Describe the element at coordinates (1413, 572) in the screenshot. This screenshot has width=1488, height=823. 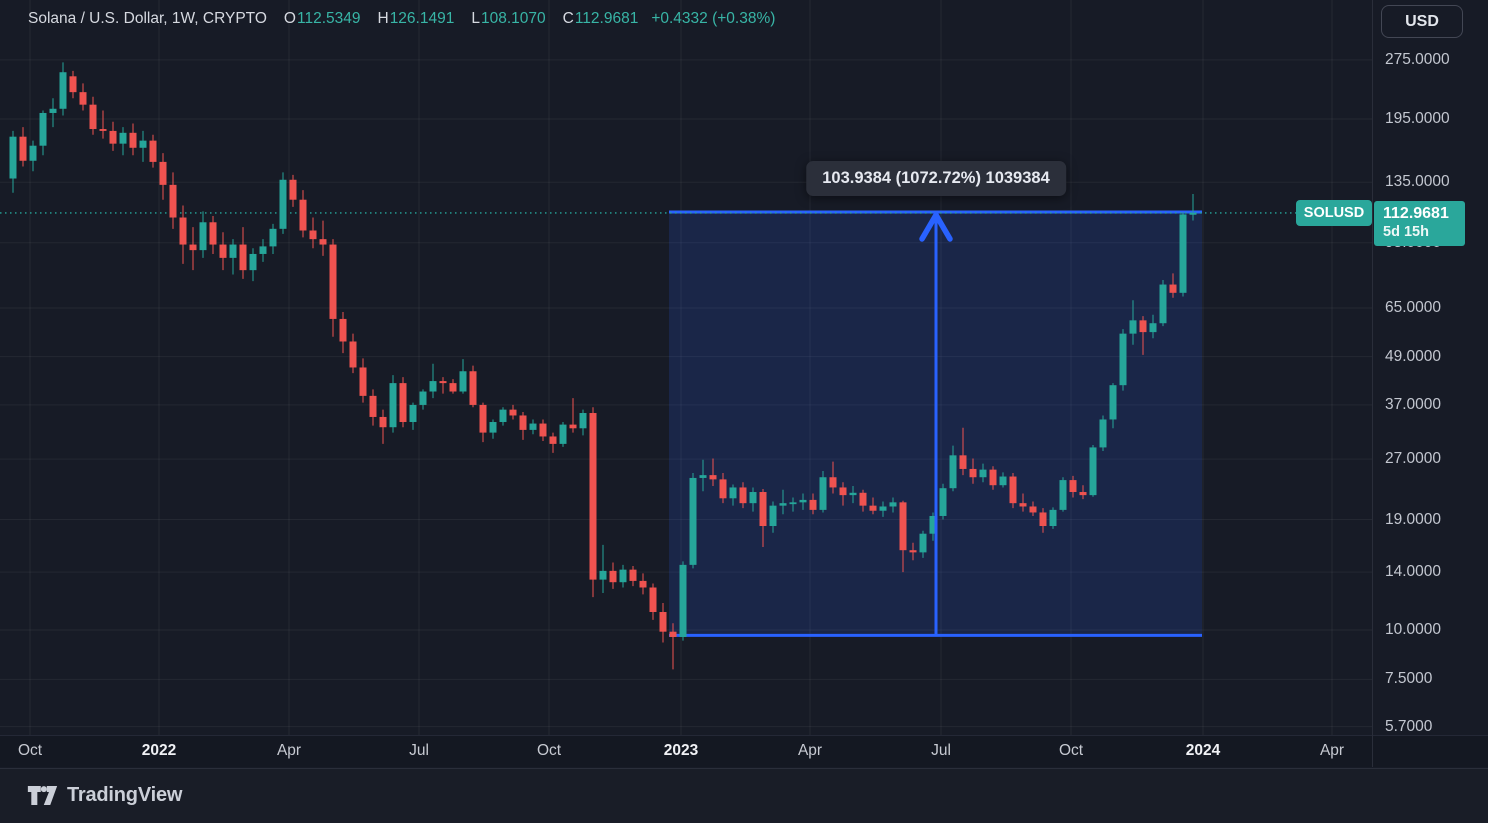
I see `price-tick-label: 14.0000` at that location.